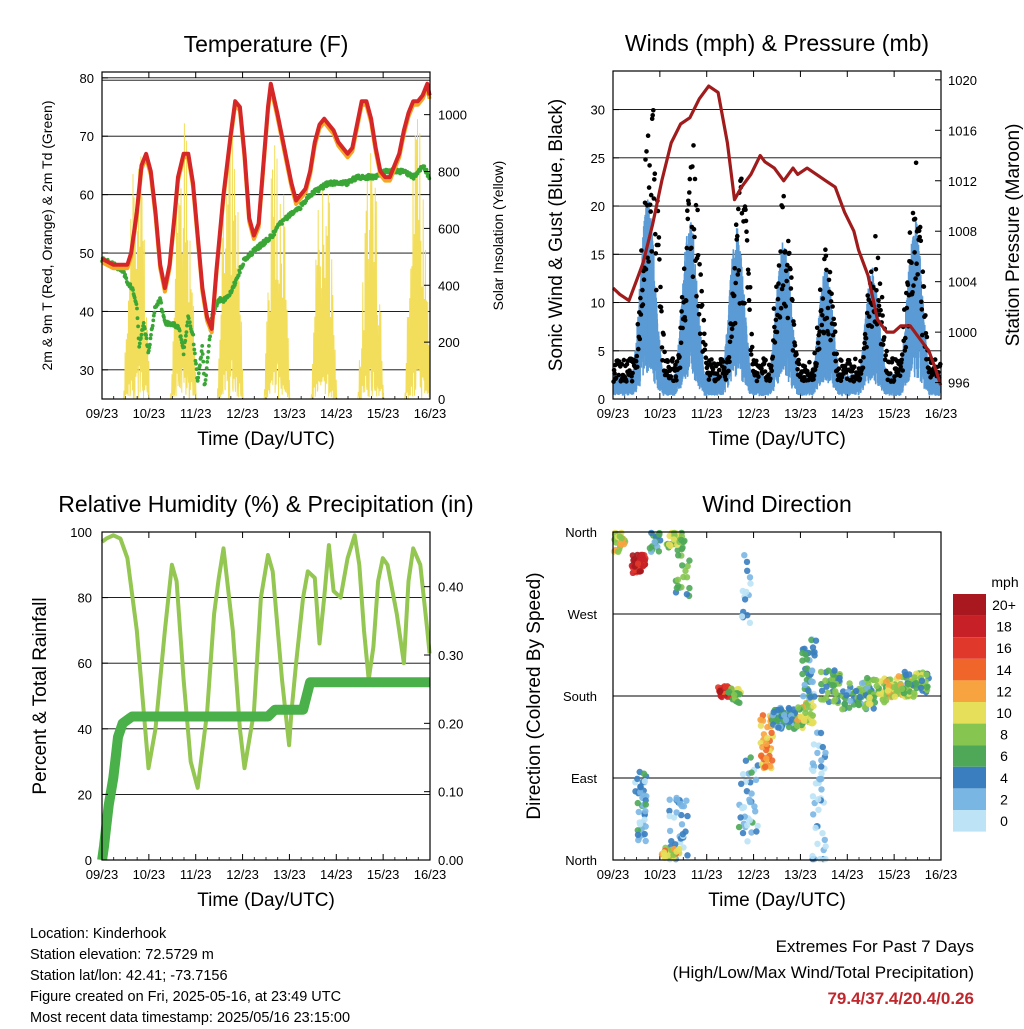  I want to click on extremes-values: 79.4/37.4/20.4/0.26, so click(900, 998).